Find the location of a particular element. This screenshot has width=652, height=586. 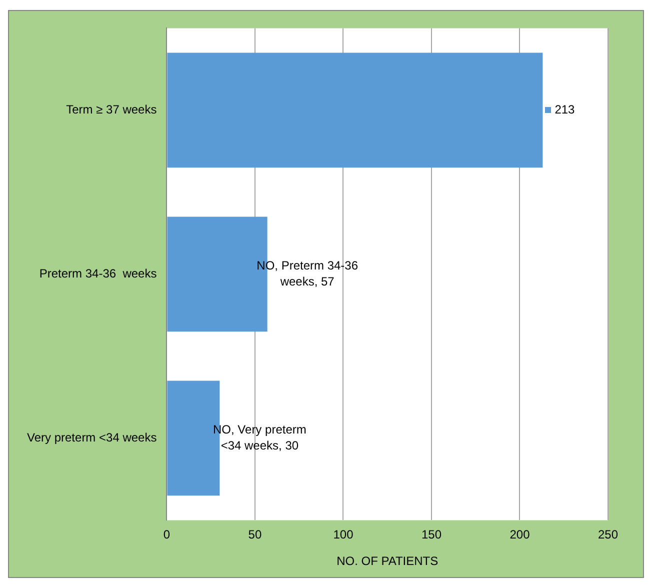

x-tick-label: 0 is located at coordinates (166, 535).